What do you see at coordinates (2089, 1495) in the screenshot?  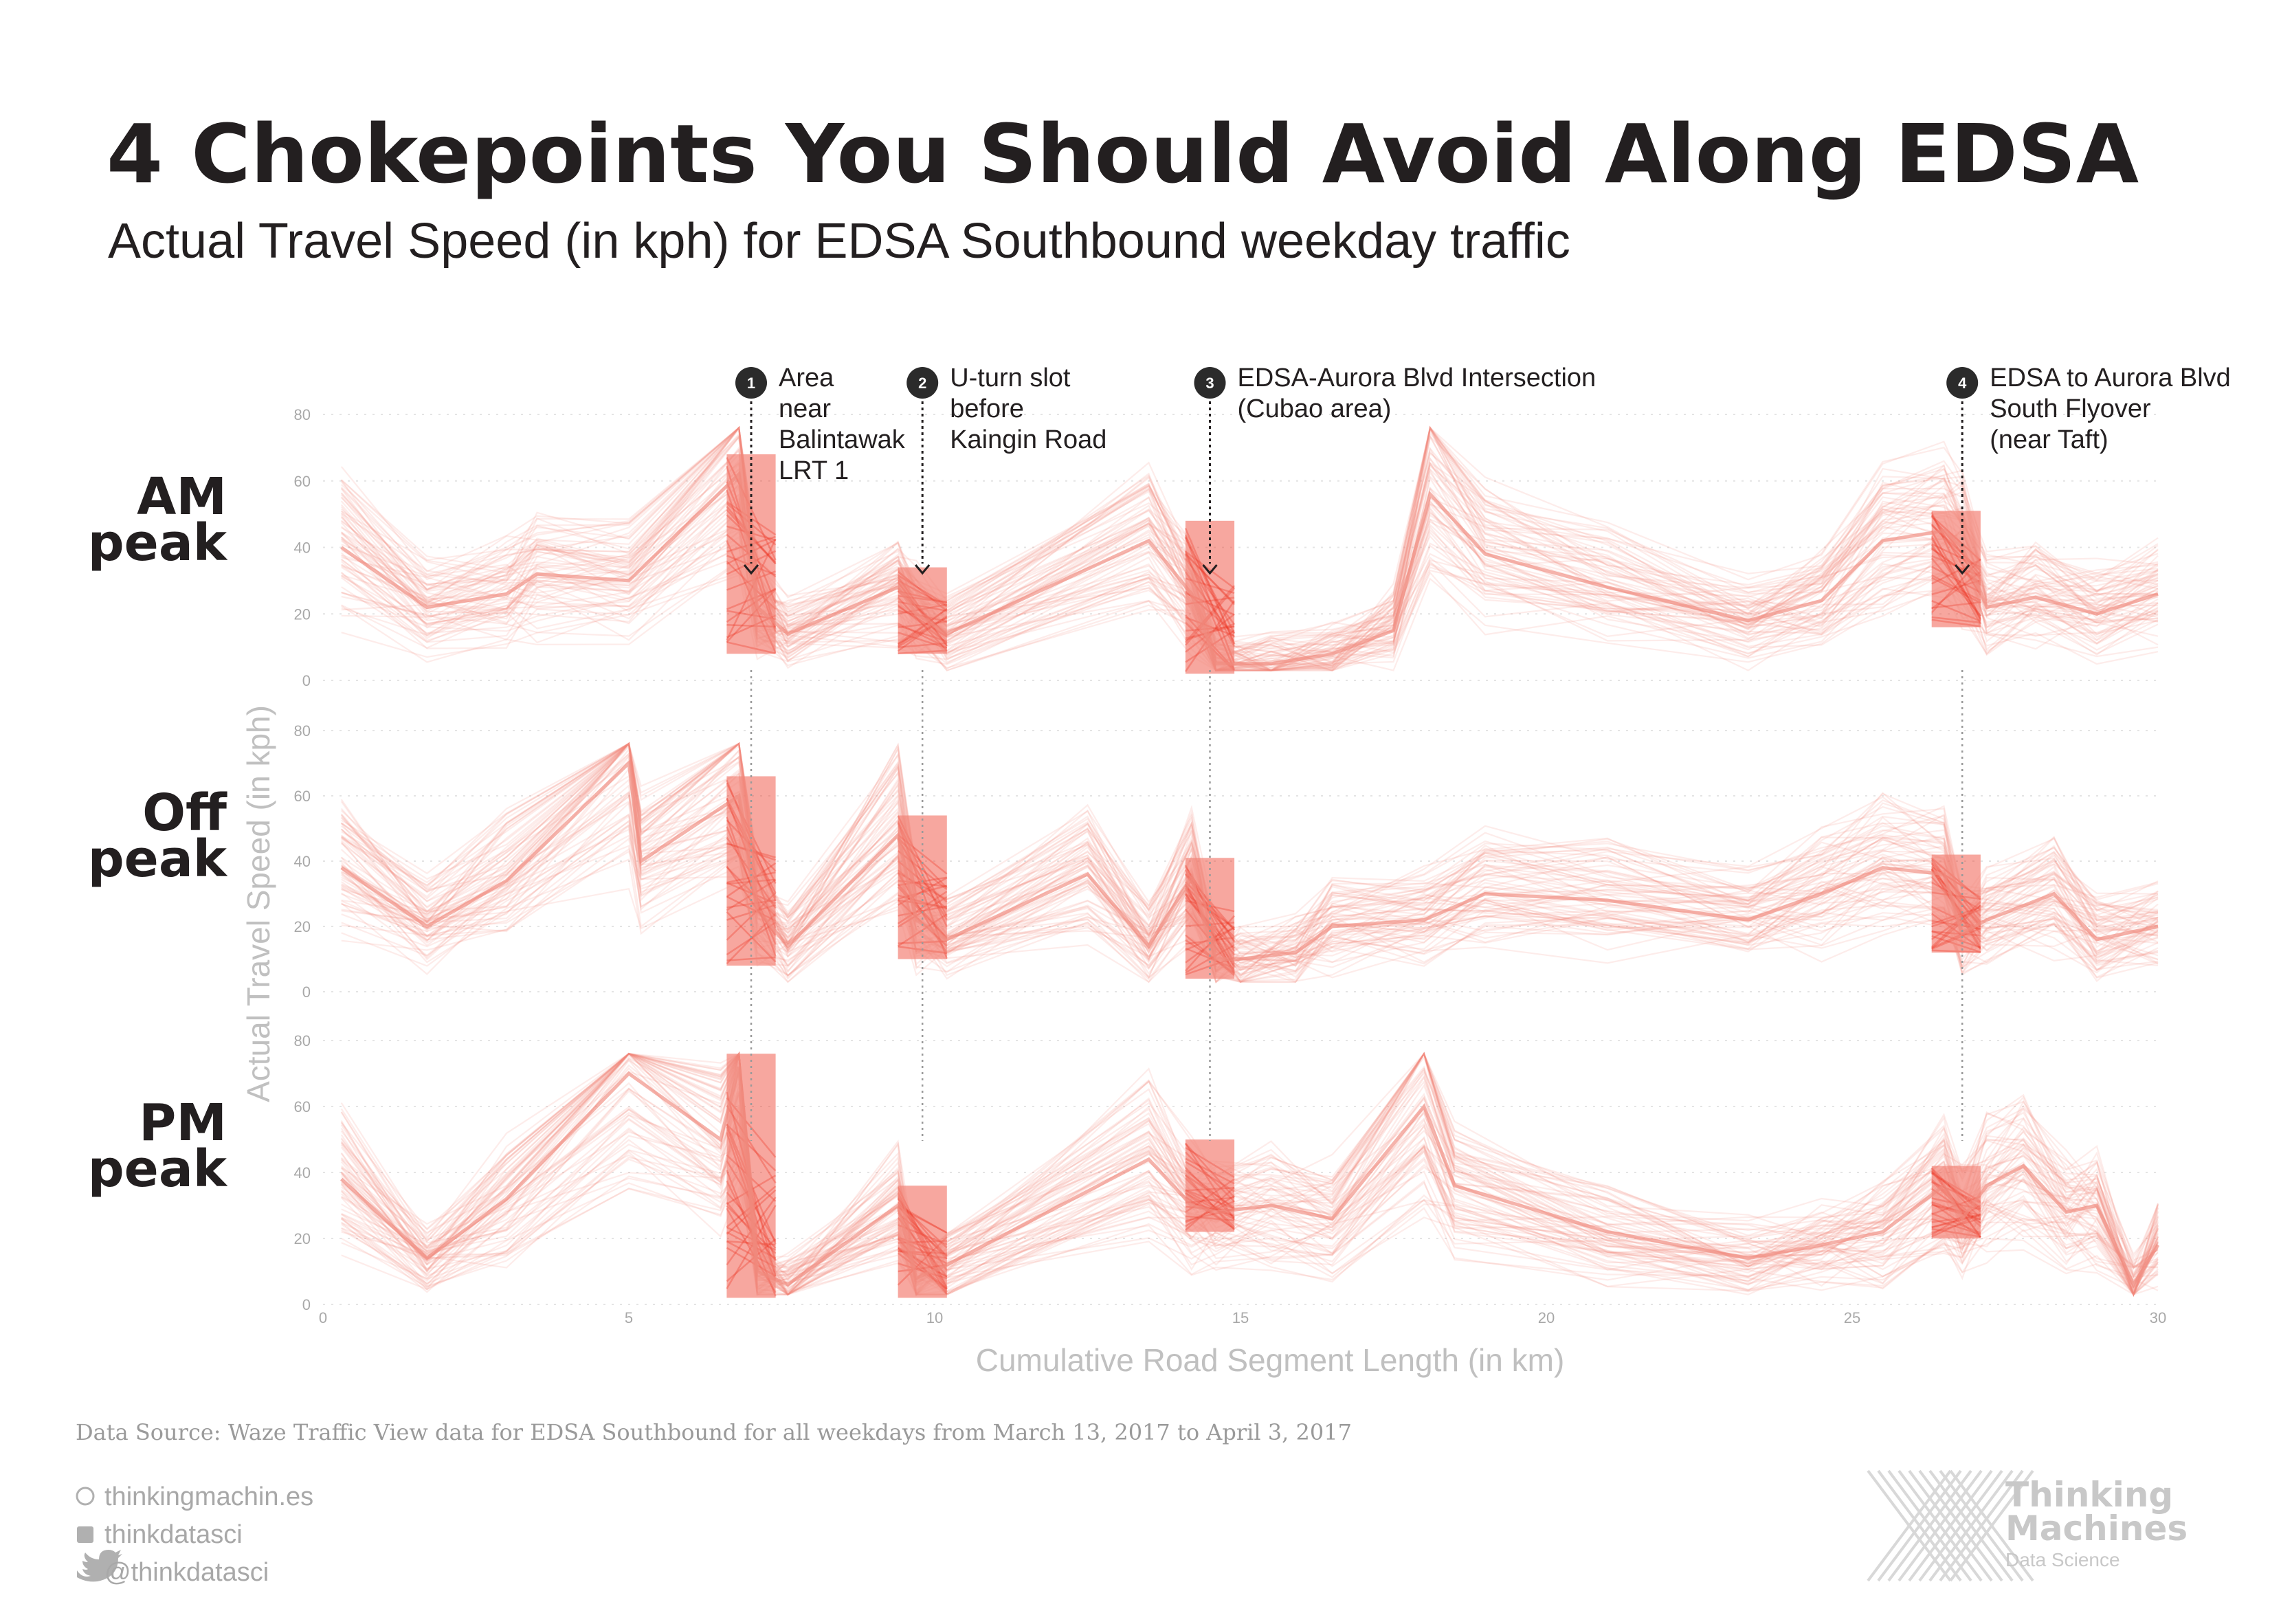 I see `brand-name-line1: Thinking` at bounding box center [2089, 1495].